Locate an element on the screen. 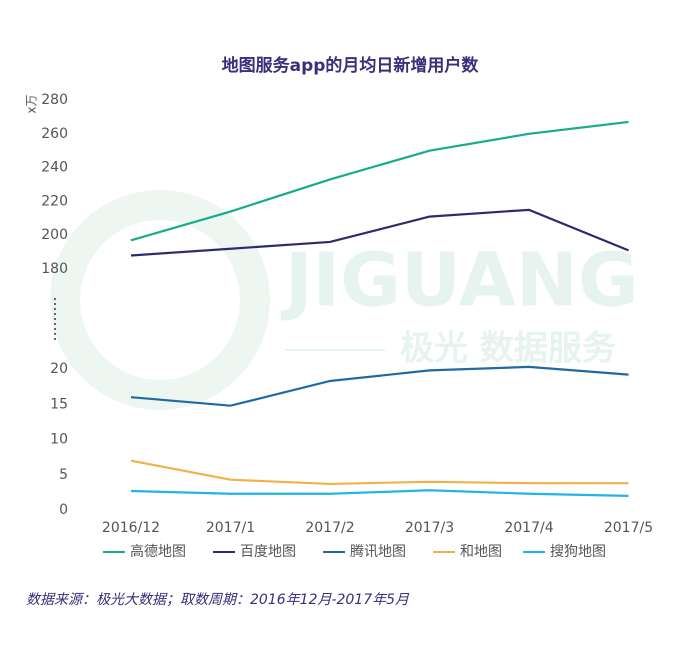  y-tick-label: 200 is located at coordinates (54, 235).